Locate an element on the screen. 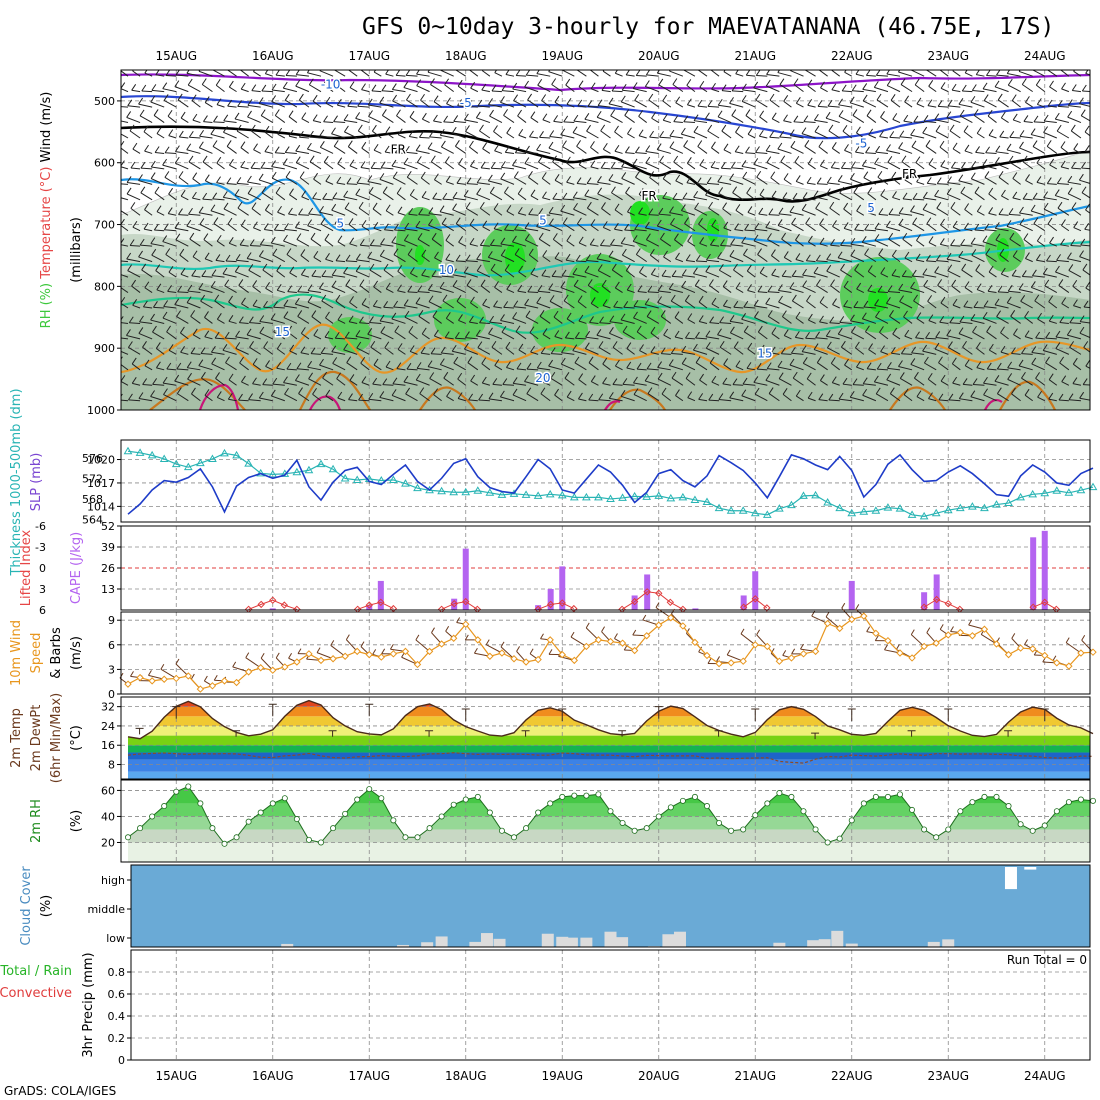 The image size is (1100, 1100). cloud-low-bar is located at coordinates (851, 945).